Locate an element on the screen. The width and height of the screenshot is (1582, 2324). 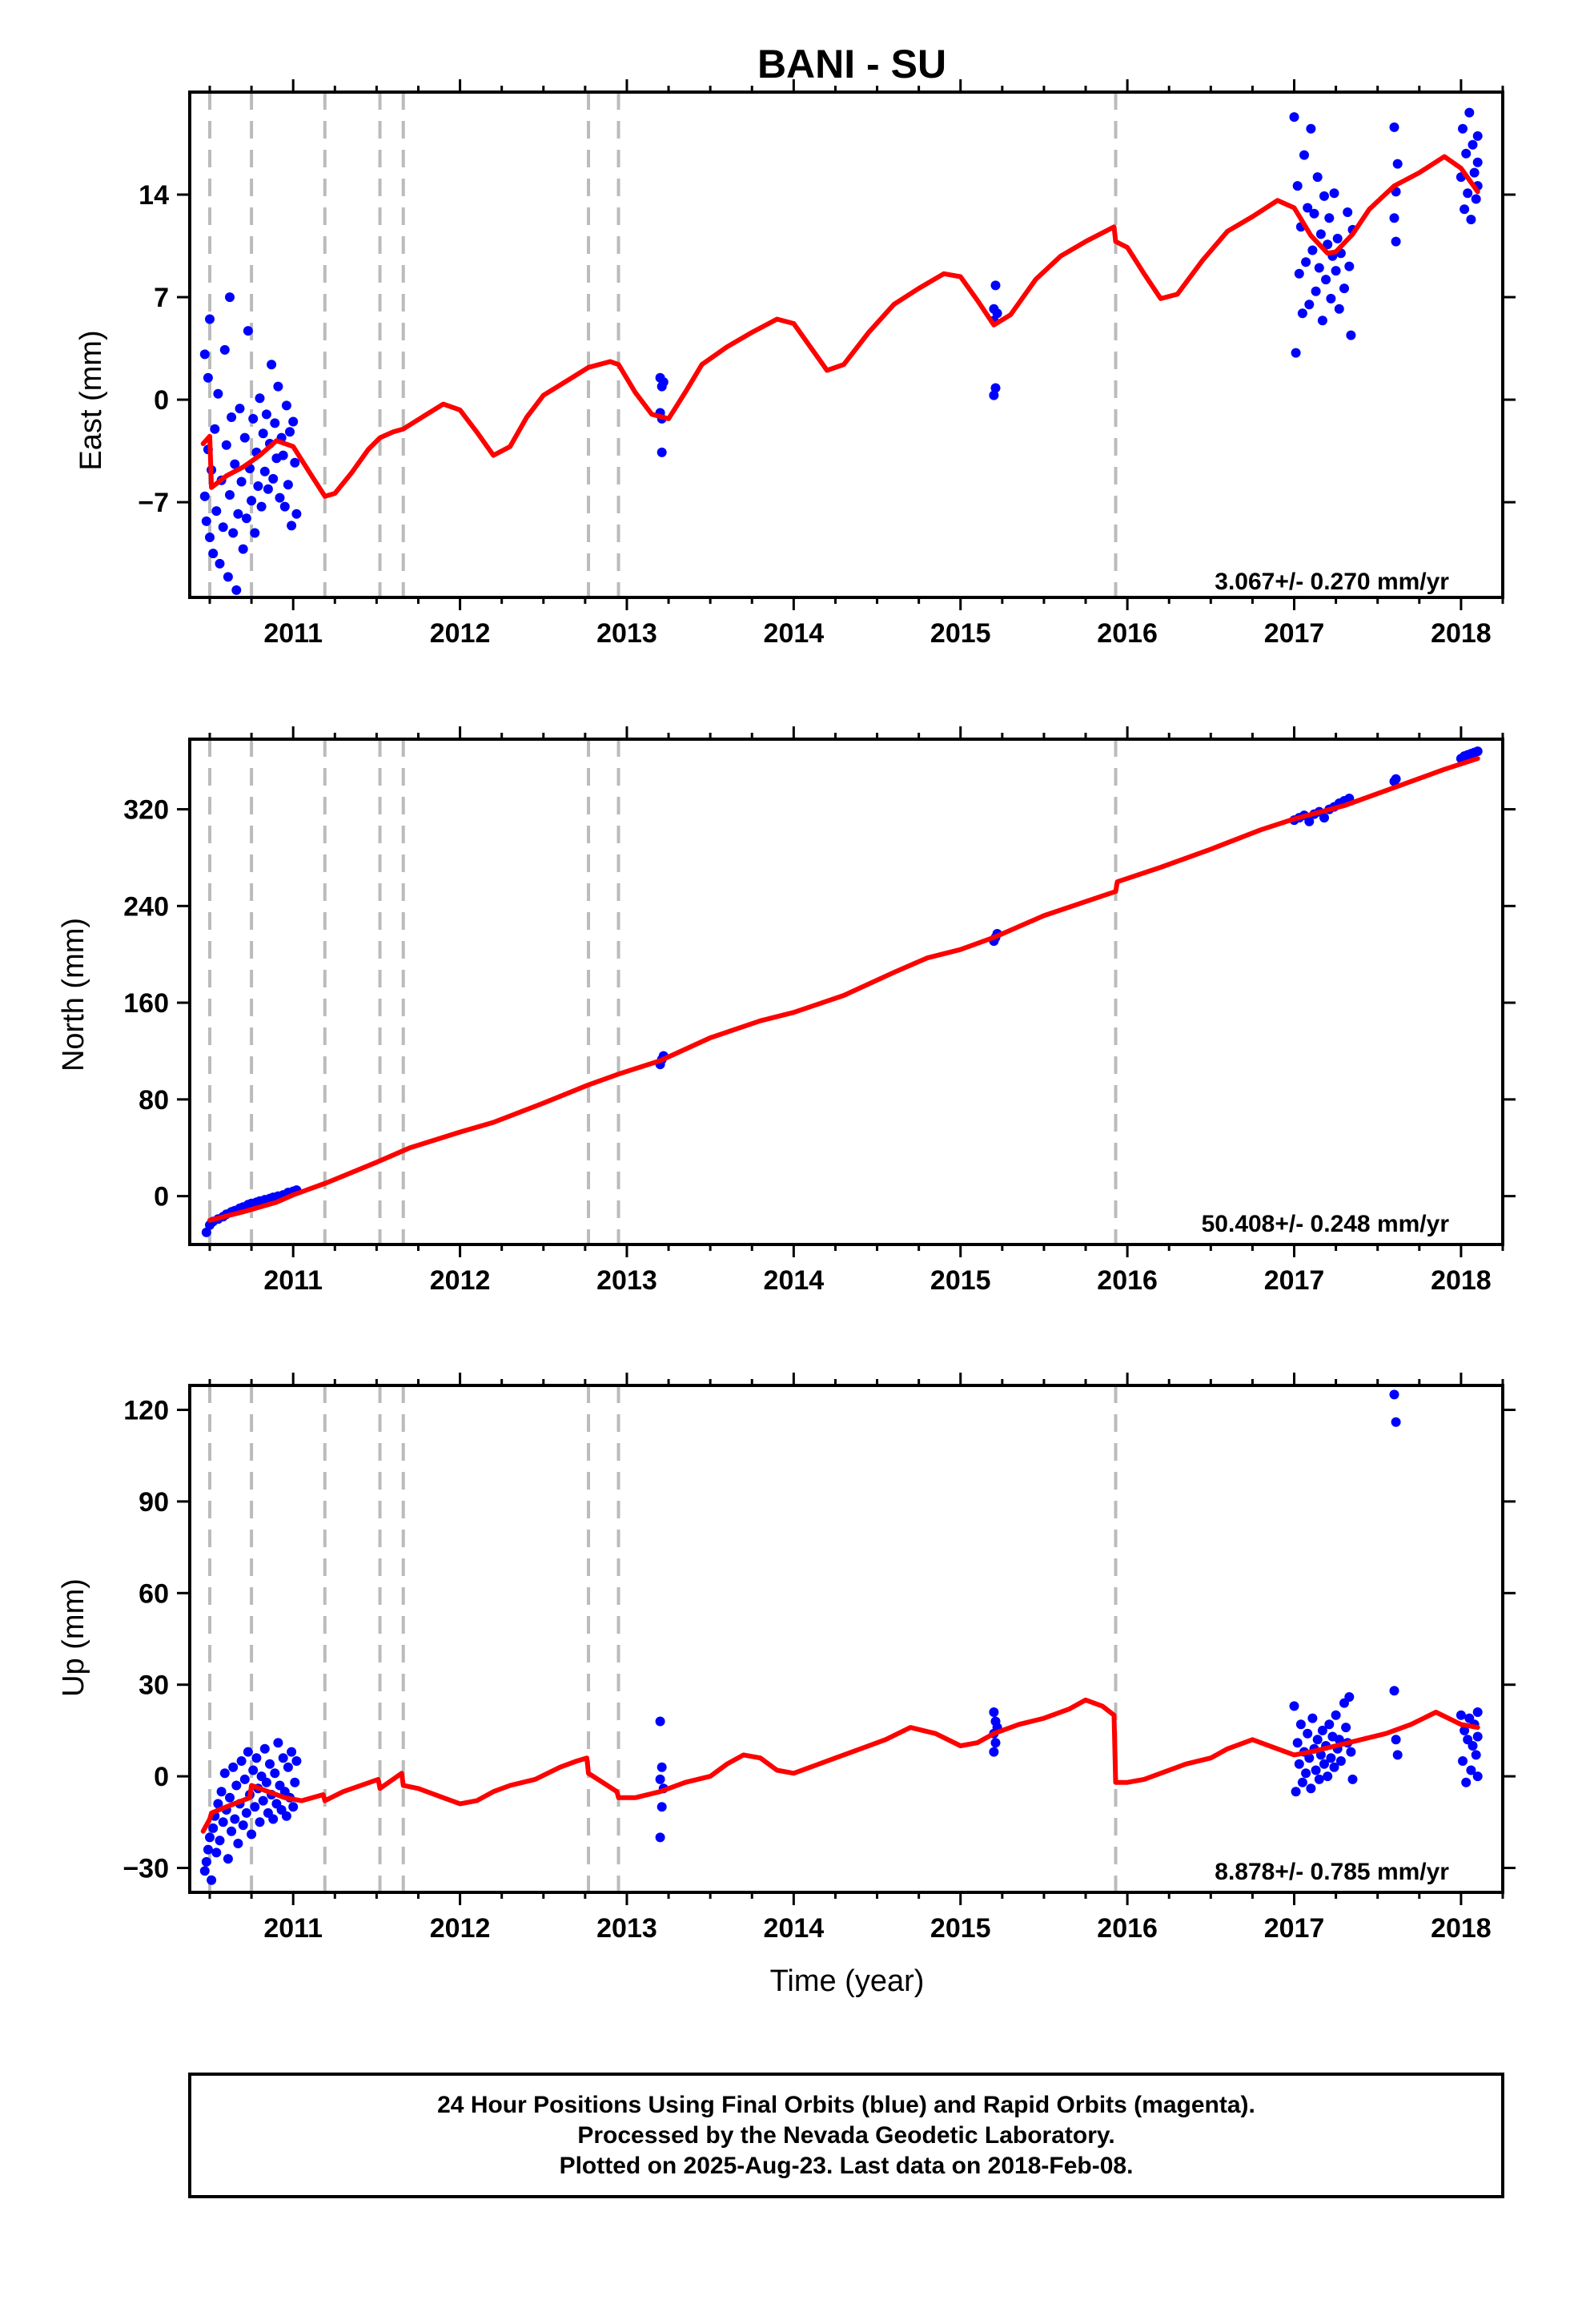
y-tick-label: 240 is located at coordinates (146, 907).